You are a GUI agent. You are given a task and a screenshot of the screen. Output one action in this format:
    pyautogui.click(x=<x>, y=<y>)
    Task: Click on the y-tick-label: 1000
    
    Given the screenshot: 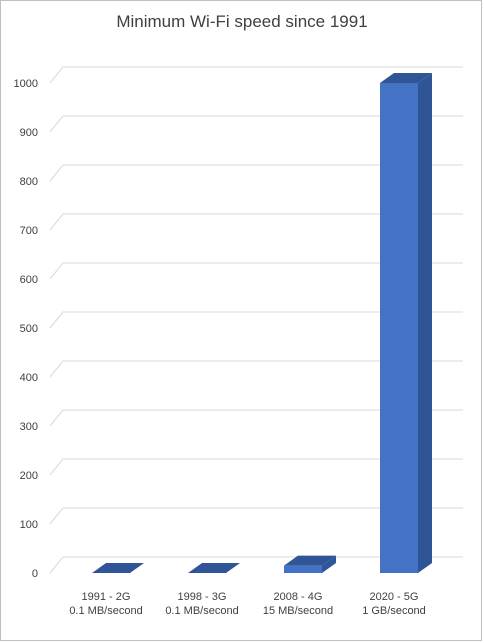 What is the action you would take?
    pyautogui.click(x=26, y=84)
    